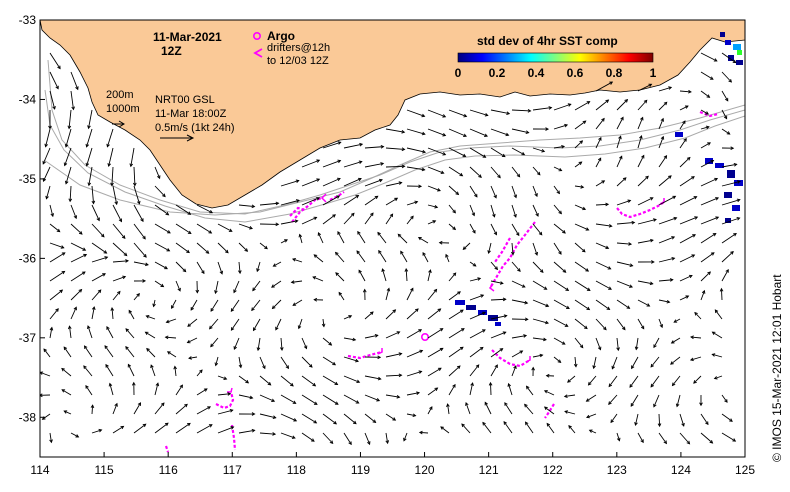 The width and height of the screenshot is (790, 492). What do you see at coordinates (281, 36) in the screenshot?
I see `argo-legend-label: Argo` at bounding box center [281, 36].